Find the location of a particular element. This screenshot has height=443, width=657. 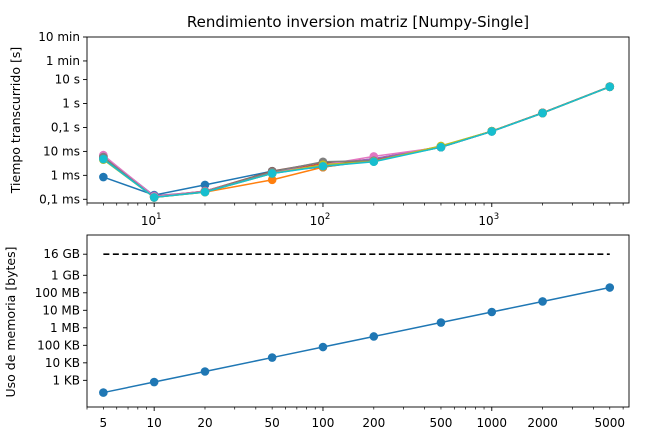

memory-y-tick-label: 1 MB is located at coordinates (65, 328).